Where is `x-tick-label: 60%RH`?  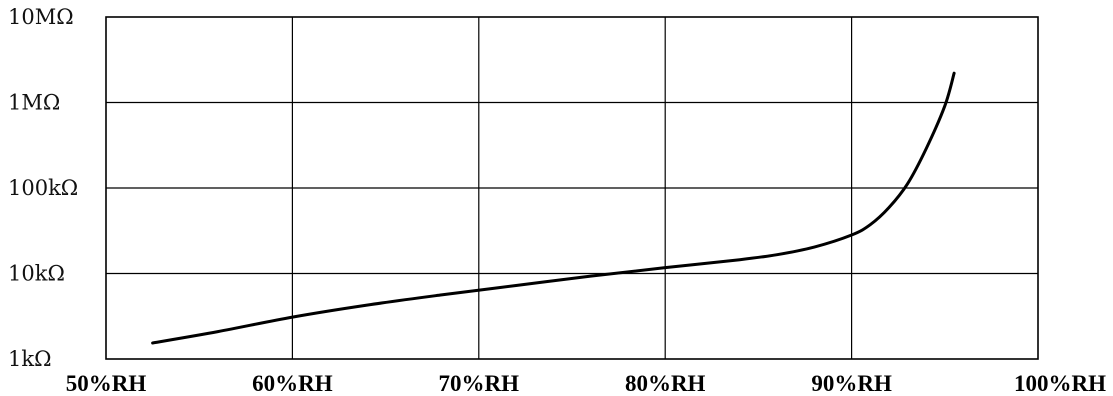 x-tick-label: 60%RH is located at coordinates (292, 383).